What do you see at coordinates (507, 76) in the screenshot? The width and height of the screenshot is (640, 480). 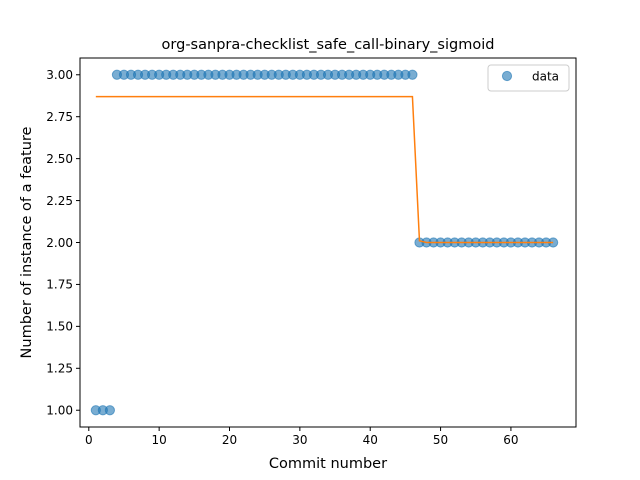 I see `legend-marker` at bounding box center [507, 76].